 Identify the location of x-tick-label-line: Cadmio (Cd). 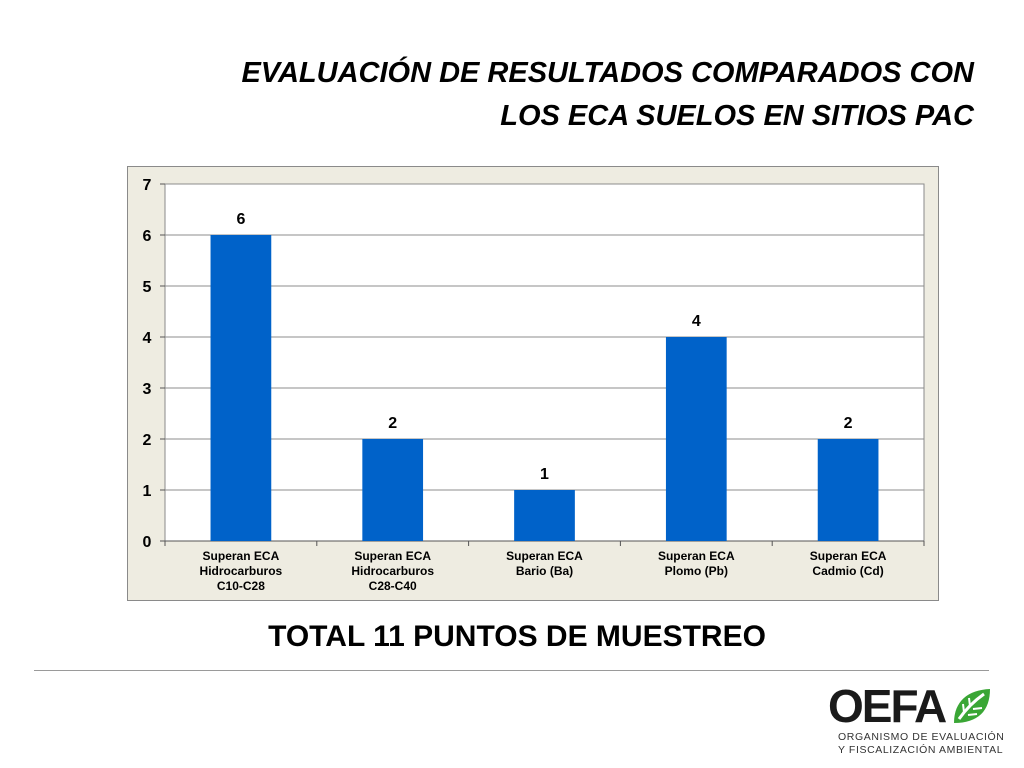
(847, 571).